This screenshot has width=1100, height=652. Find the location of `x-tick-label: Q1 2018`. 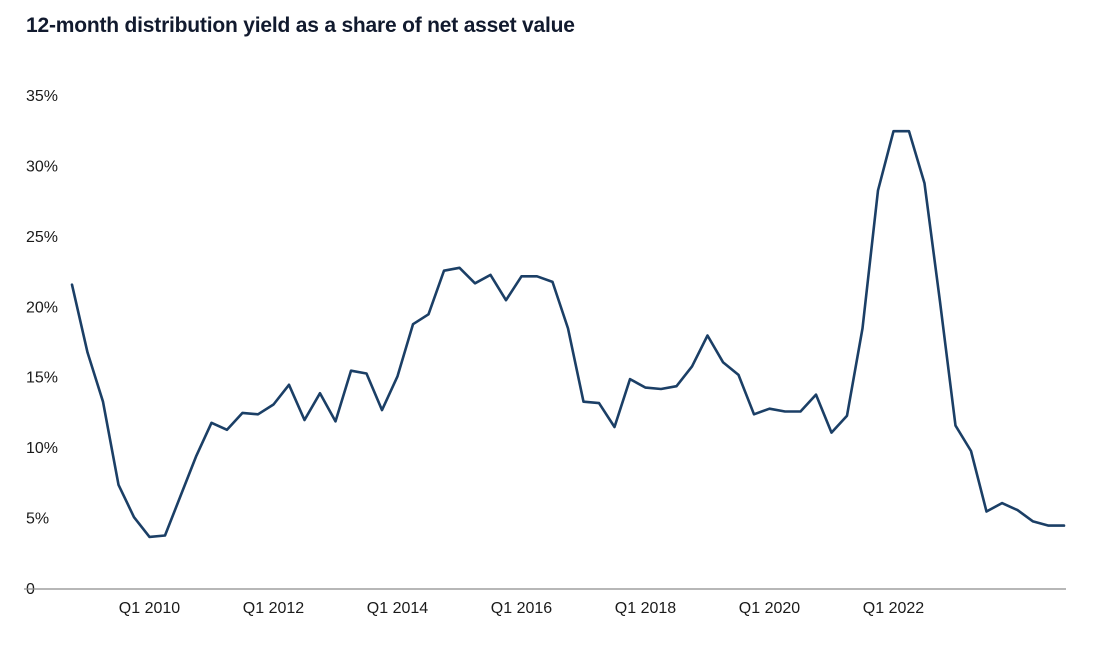

x-tick-label: Q1 2018 is located at coordinates (645, 608).